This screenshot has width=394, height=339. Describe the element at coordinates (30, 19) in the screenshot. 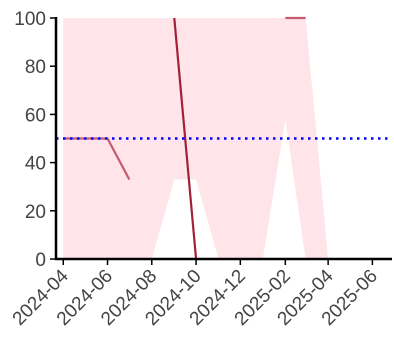

I see `y-tick-label: 100` at that location.